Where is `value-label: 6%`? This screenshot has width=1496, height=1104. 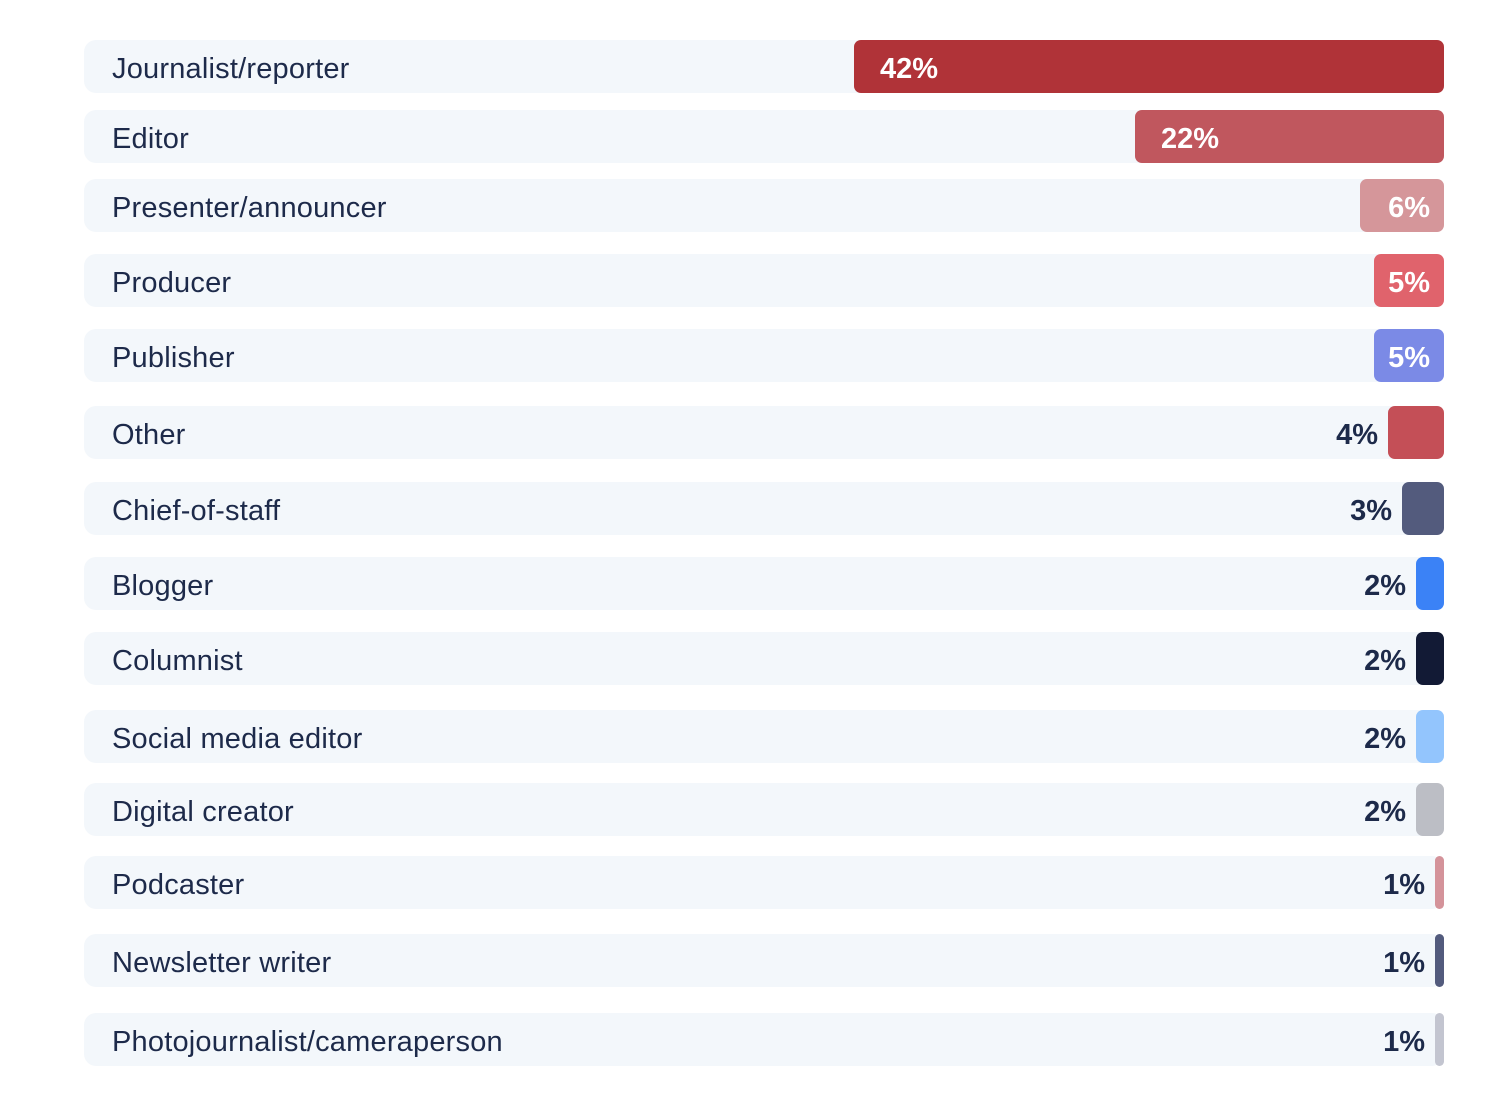
value-label: 6% is located at coordinates (1409, 208).